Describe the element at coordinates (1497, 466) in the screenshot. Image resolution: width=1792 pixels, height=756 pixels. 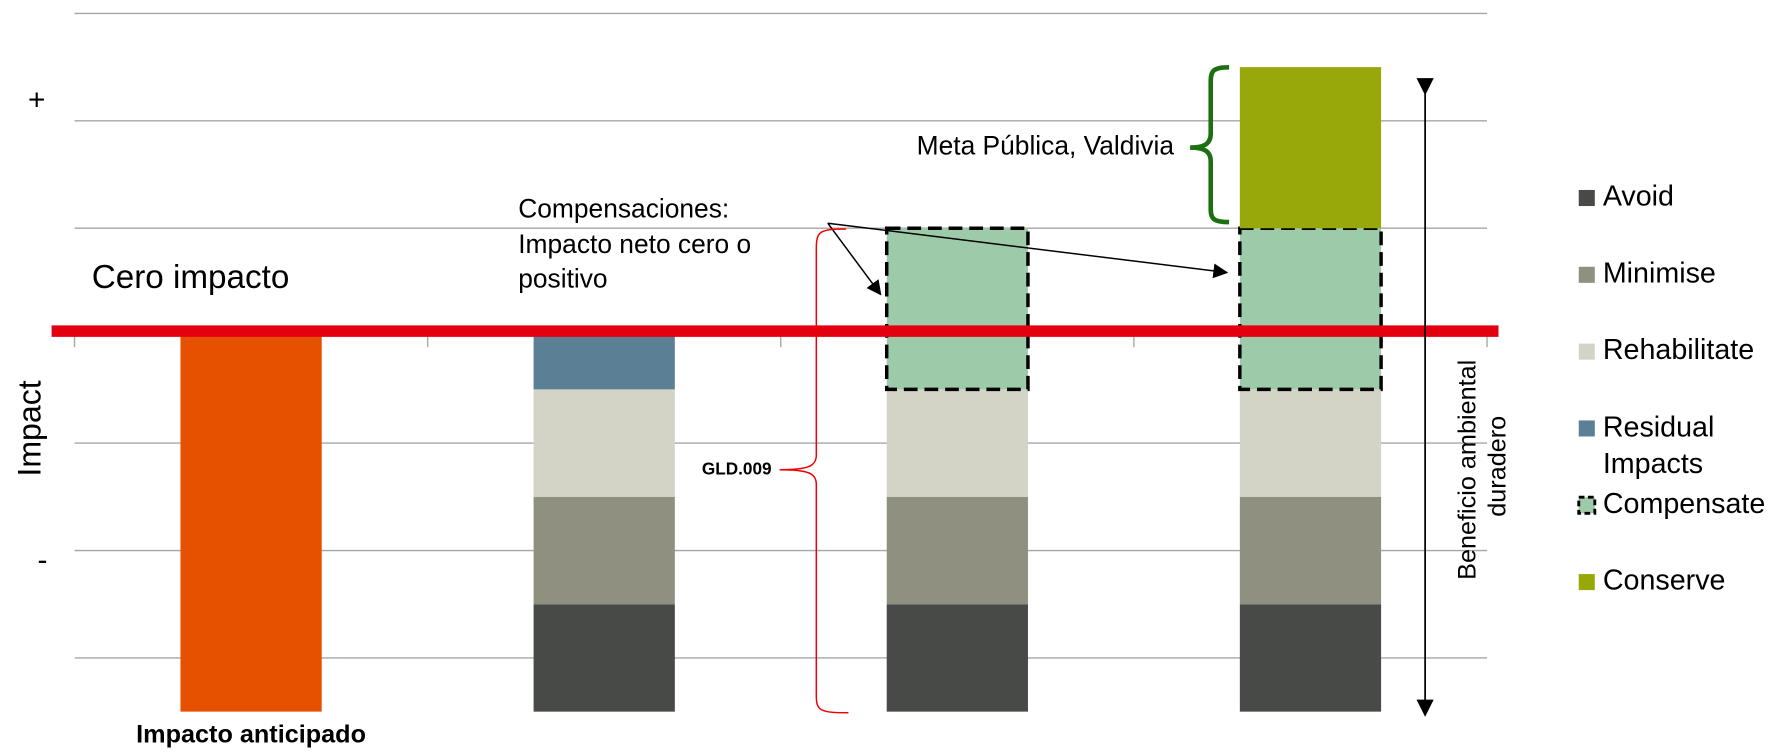
I see `benefit-line: duradero` at that location.